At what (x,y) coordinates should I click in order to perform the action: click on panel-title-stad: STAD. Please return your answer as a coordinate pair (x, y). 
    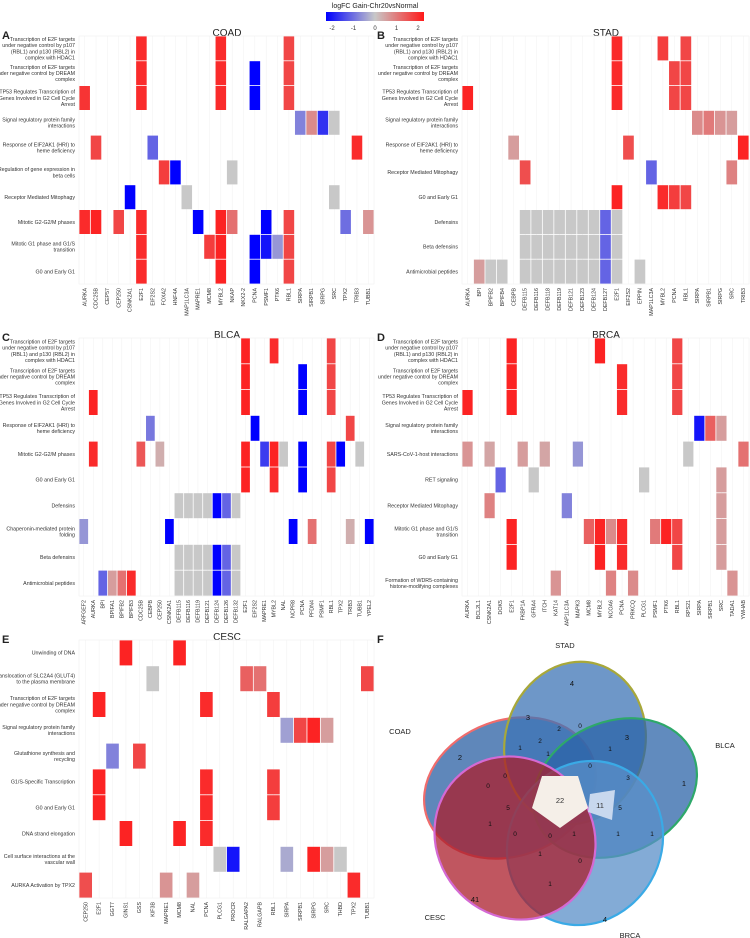
    Looking at the image, I should click on (606, 33).